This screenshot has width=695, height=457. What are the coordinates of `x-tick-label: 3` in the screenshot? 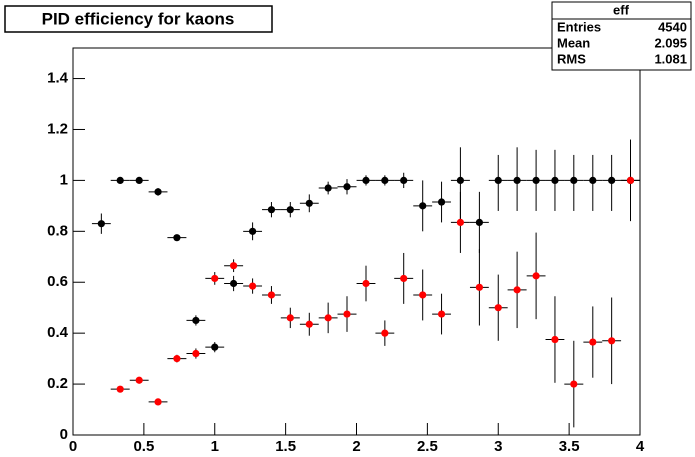 It's located at (498, 446).